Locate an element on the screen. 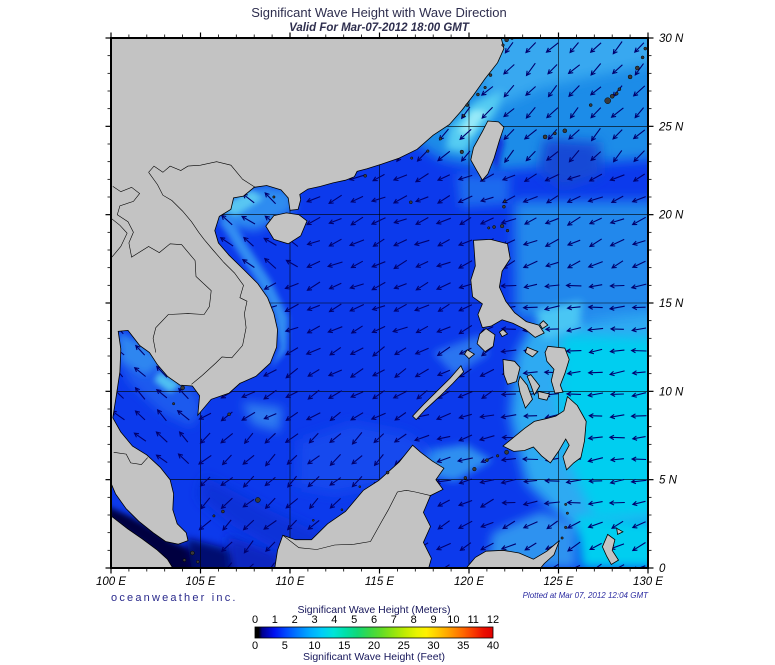 The image size is (775, 665). land-samar-leyte is located at coordinates (557, 369).